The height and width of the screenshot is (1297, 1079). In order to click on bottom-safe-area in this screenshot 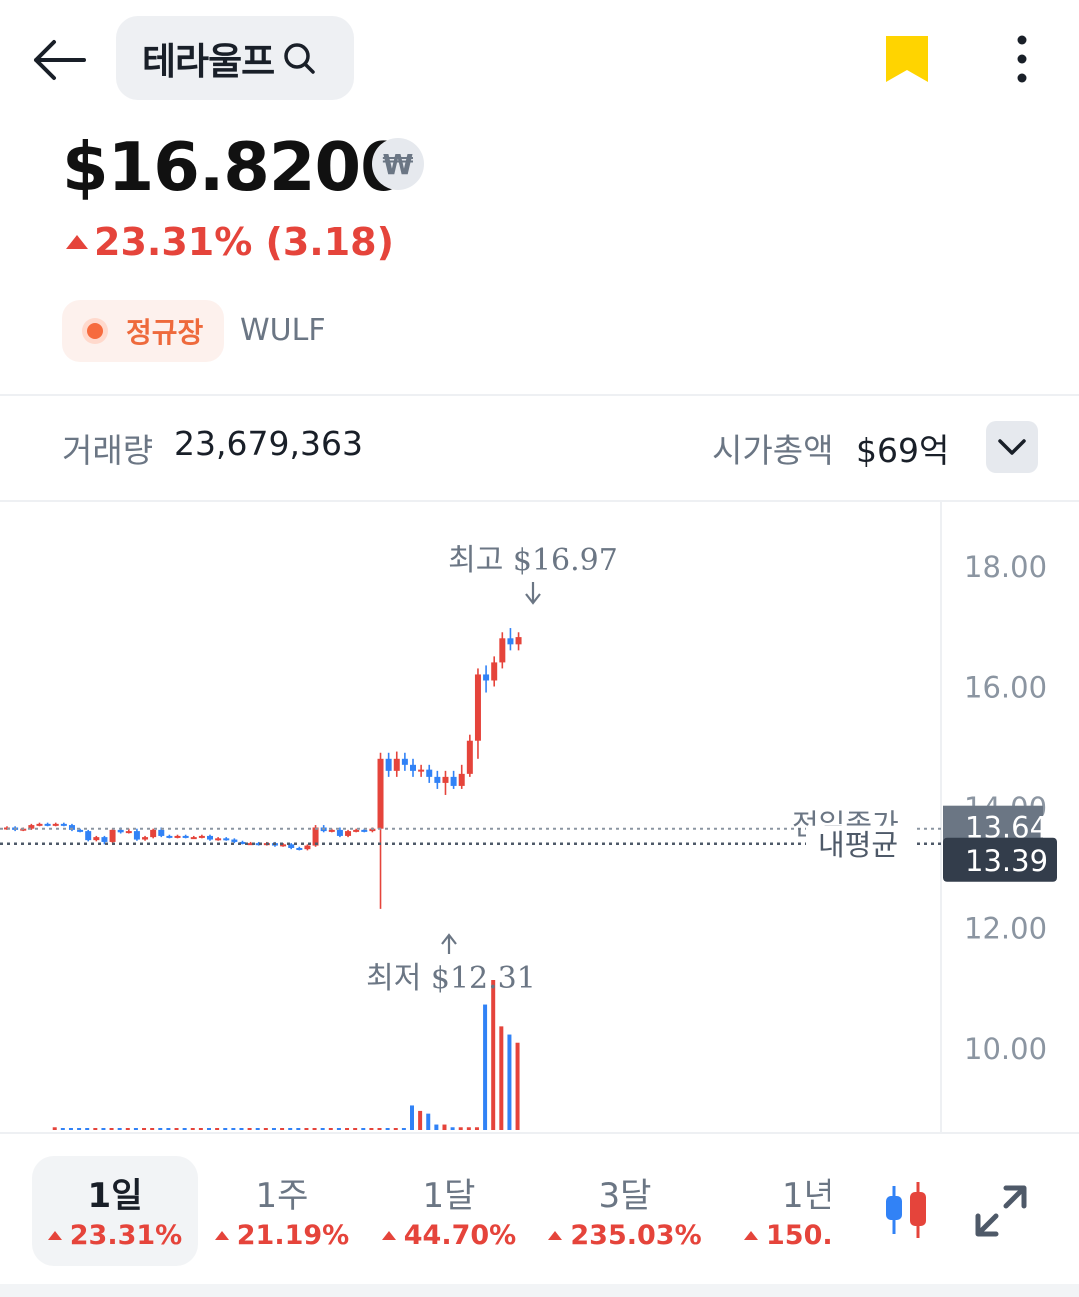, I will do `click(539, 1290)`.